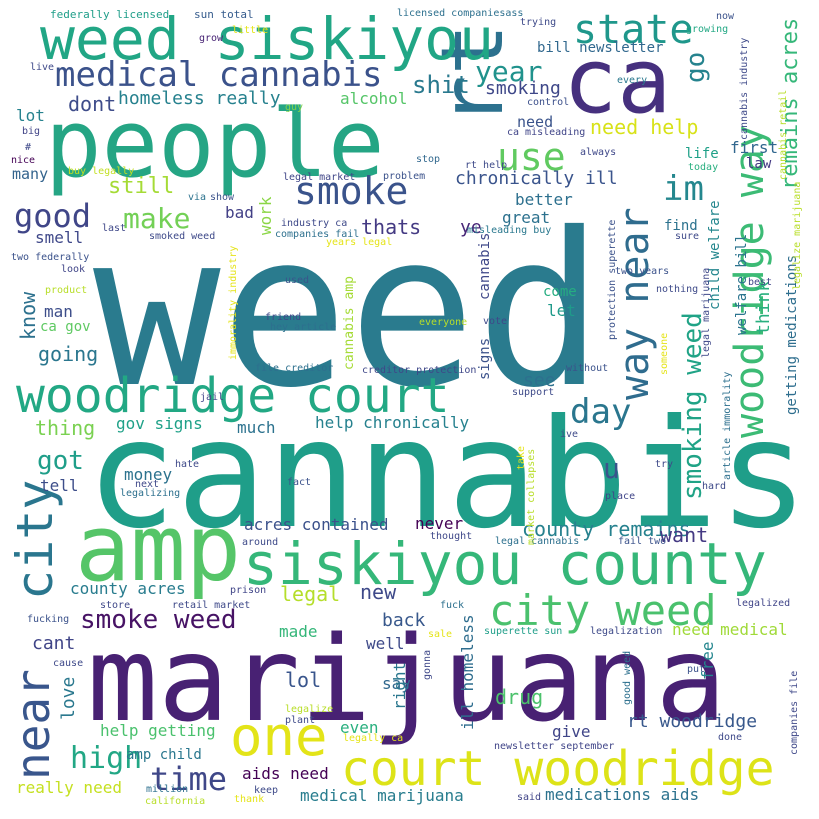 The image size is (819, 819). What do you see at coordinates (224, 14) in the screenshot?
I see `cloud-word: sun total` at bounding box center [224, 14].